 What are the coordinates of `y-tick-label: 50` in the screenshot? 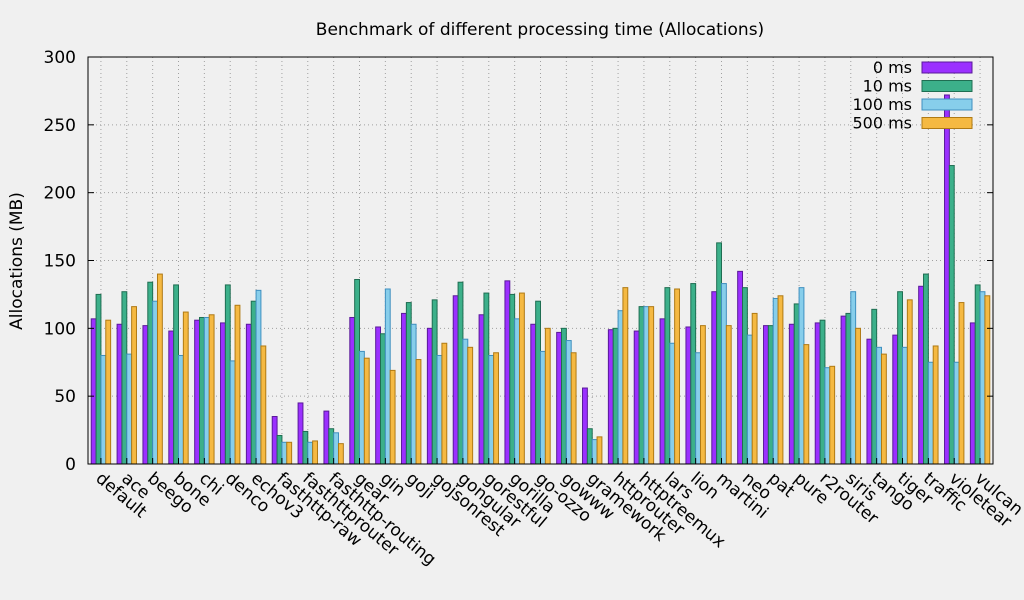 It's located at (65, 397).